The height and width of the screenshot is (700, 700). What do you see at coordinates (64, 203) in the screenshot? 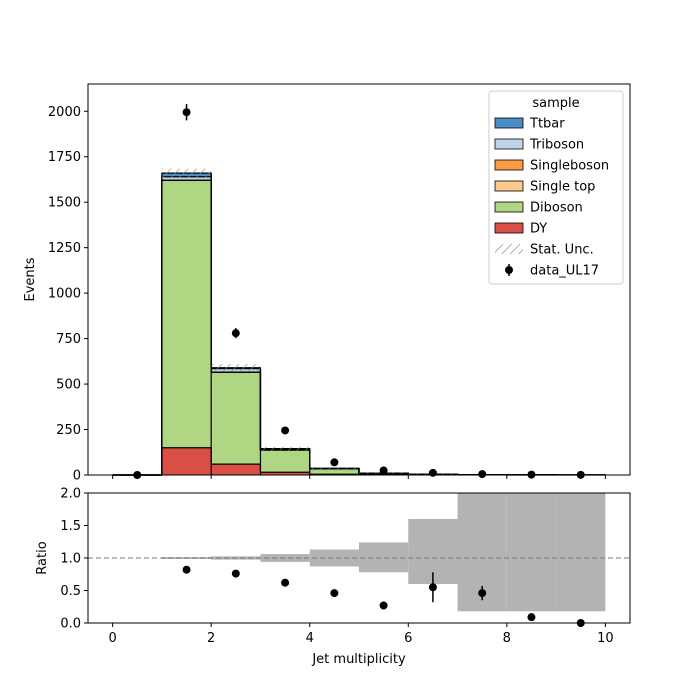
I see `y-tick-label: 1500` at bounding box center [64, 203].